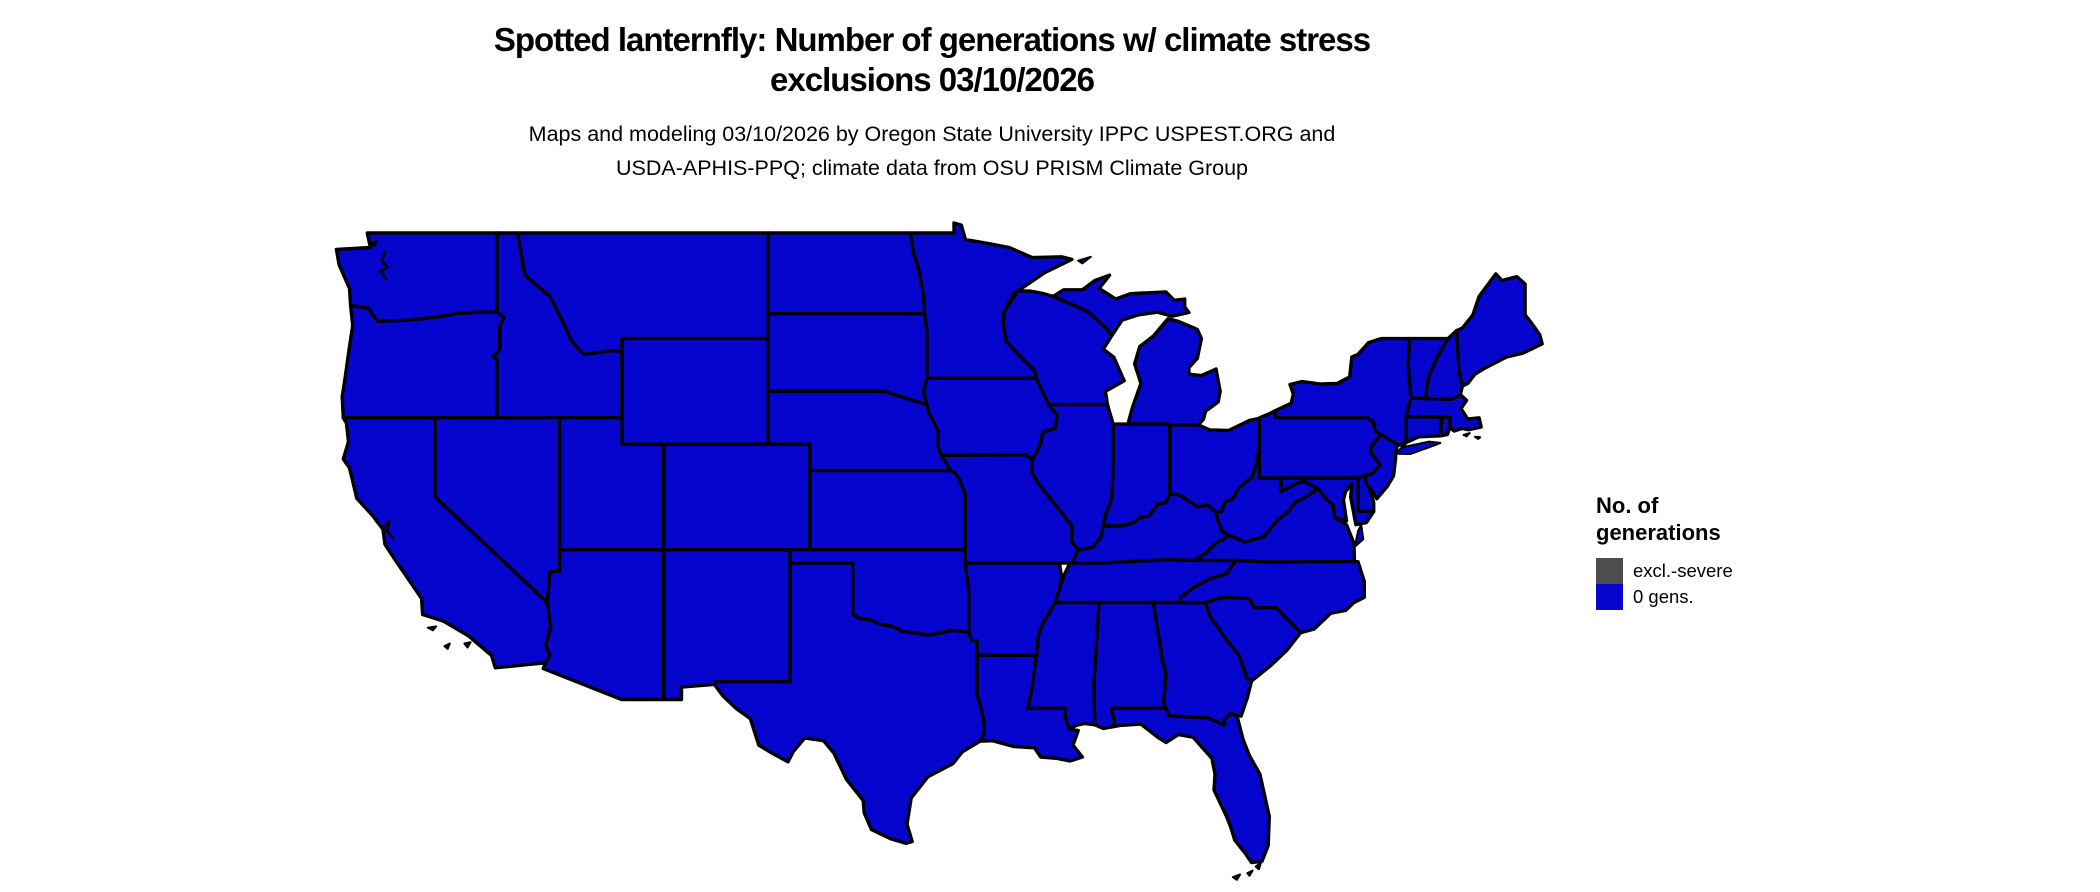 Image resolution: width=2100 pixels, height=892 pixels. I want to click on state-michigan-upper, so click(1121, 305).